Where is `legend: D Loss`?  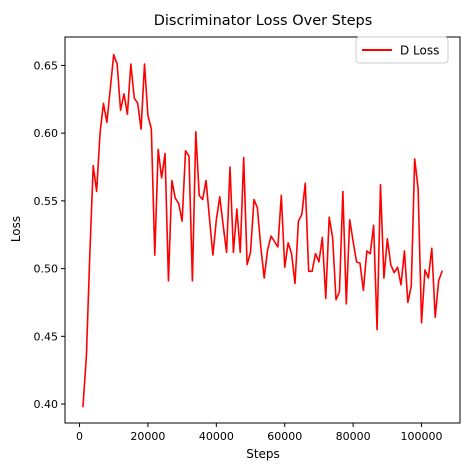 legend: D Loss is located at coordinates (402, 50).